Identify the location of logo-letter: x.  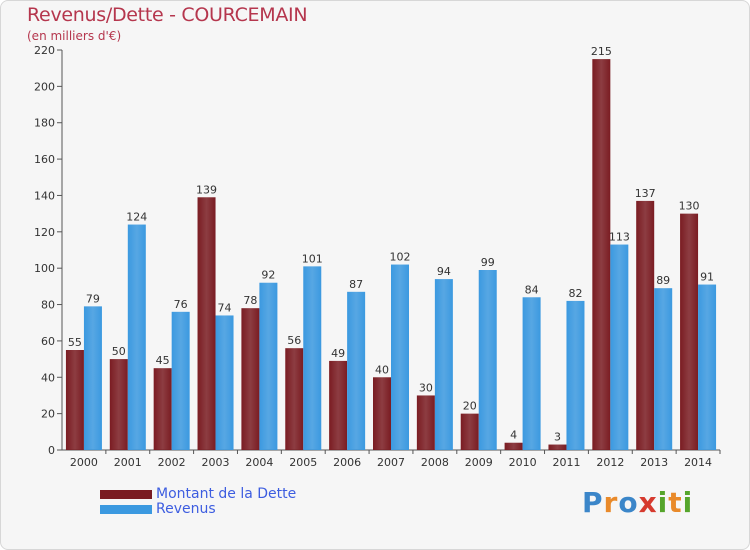
(648, 502).